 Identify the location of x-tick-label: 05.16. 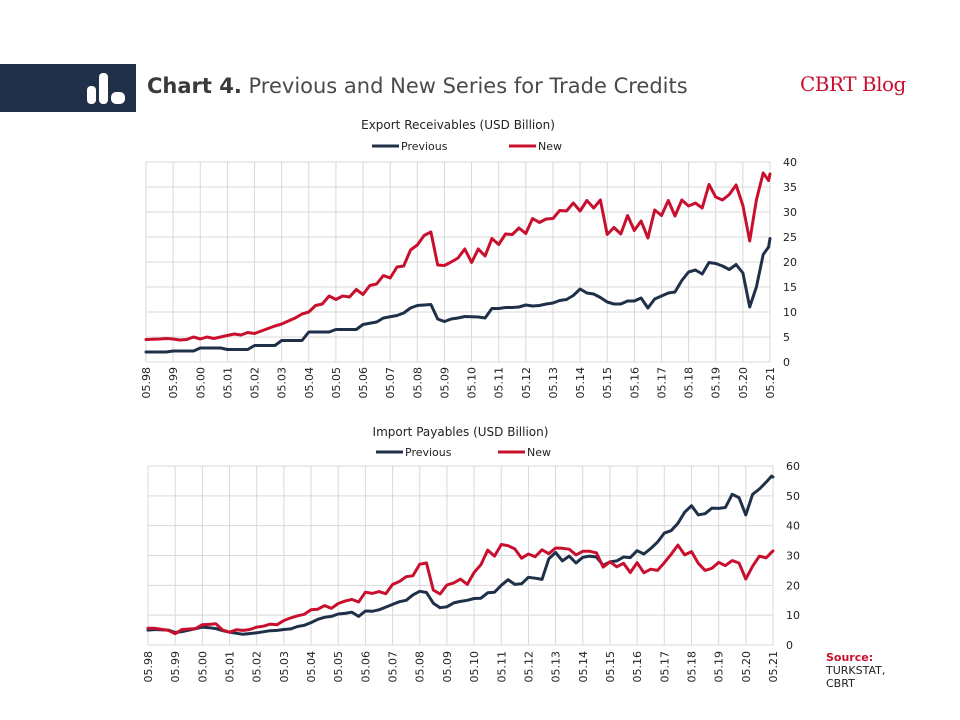
(637, 667).